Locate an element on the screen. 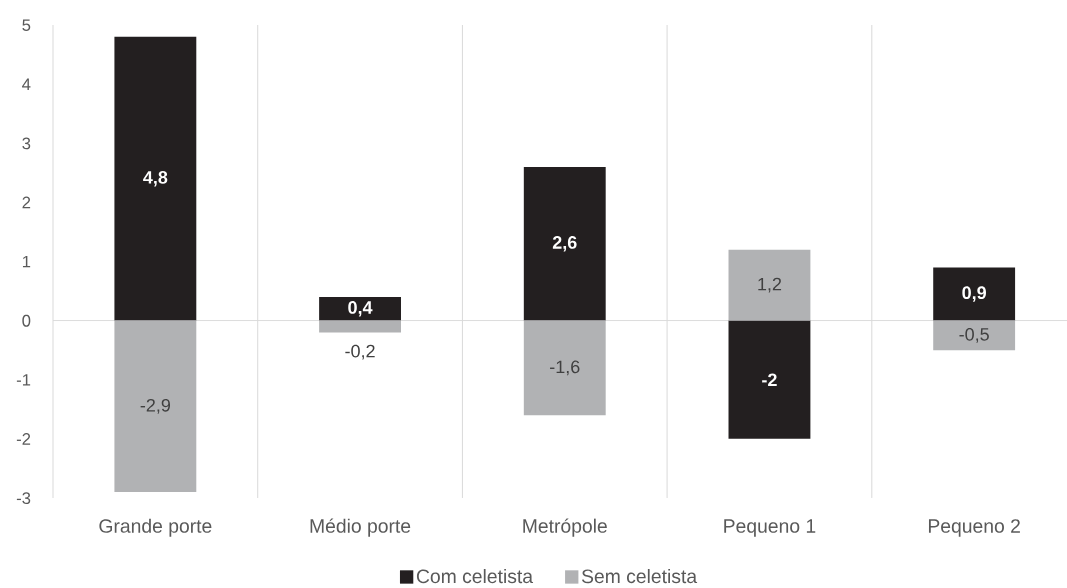 This screenshot has width=1067, height=588. data-label: 0,9 is located at coordinates (974, 294).